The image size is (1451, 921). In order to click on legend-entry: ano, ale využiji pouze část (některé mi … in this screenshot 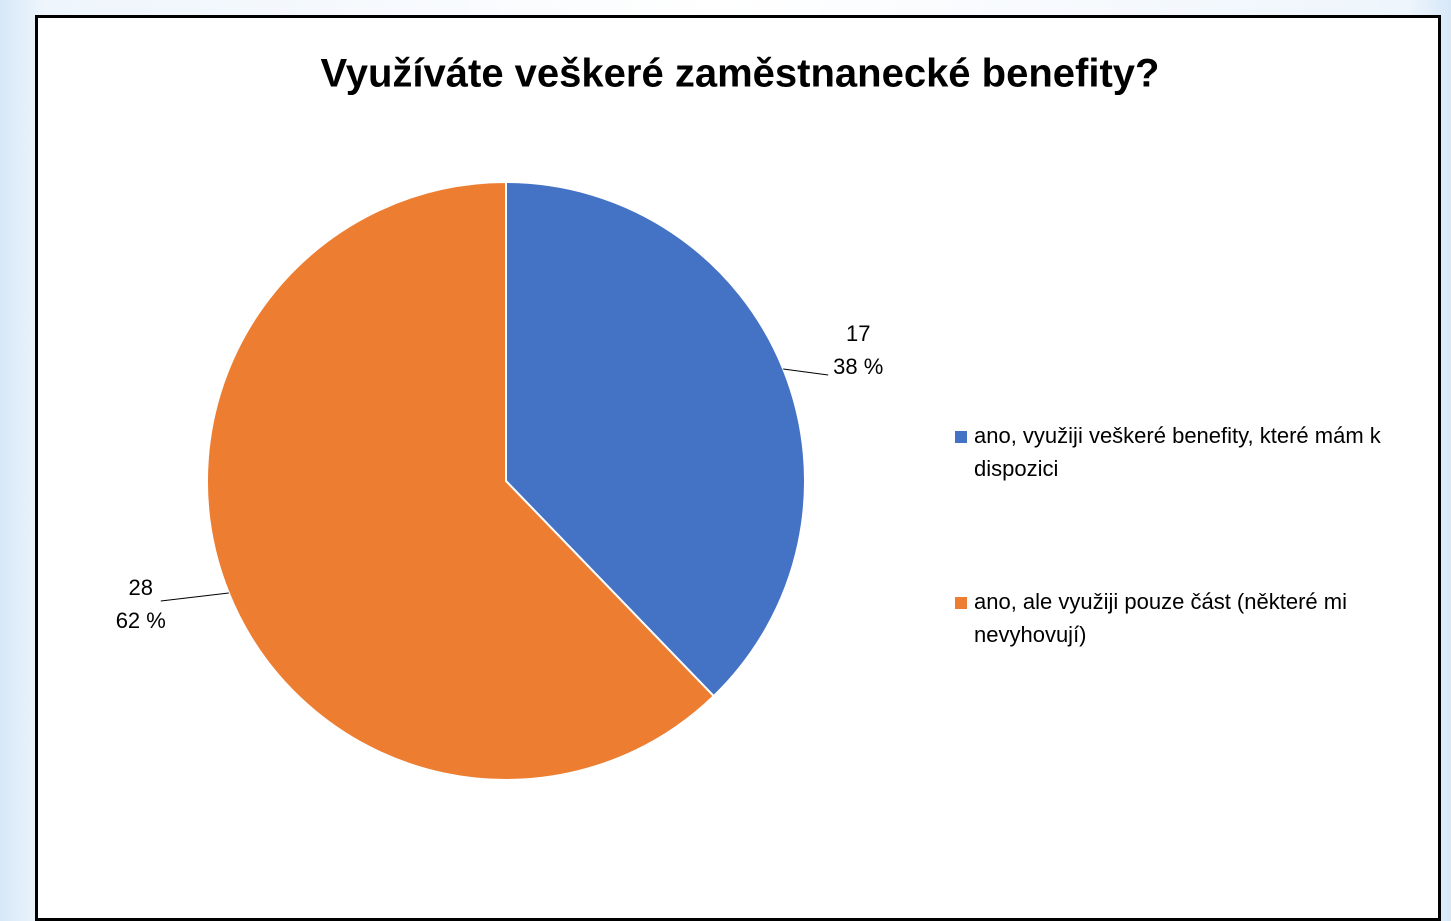, I will do `click(1160, 618)`.